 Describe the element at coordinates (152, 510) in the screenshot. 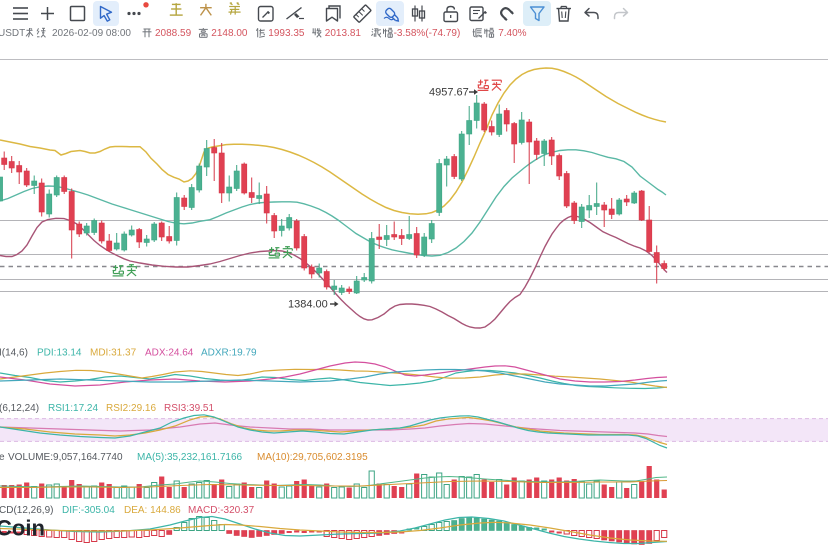

I see `svg-text: DEA: 144.86` at that location.